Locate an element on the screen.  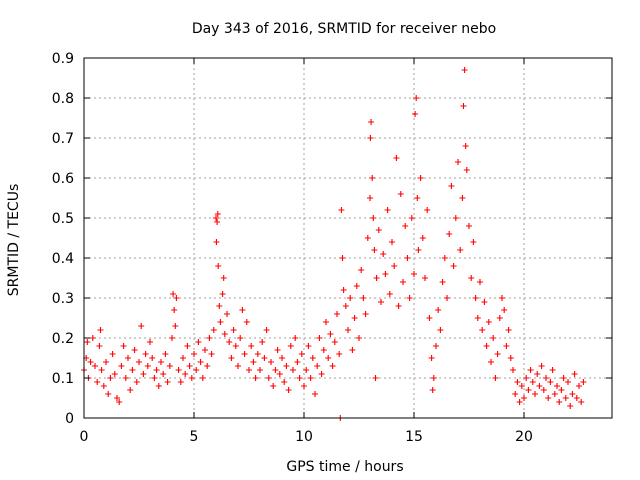
x-tick-label: 0 is located at coordinates (84, 437).